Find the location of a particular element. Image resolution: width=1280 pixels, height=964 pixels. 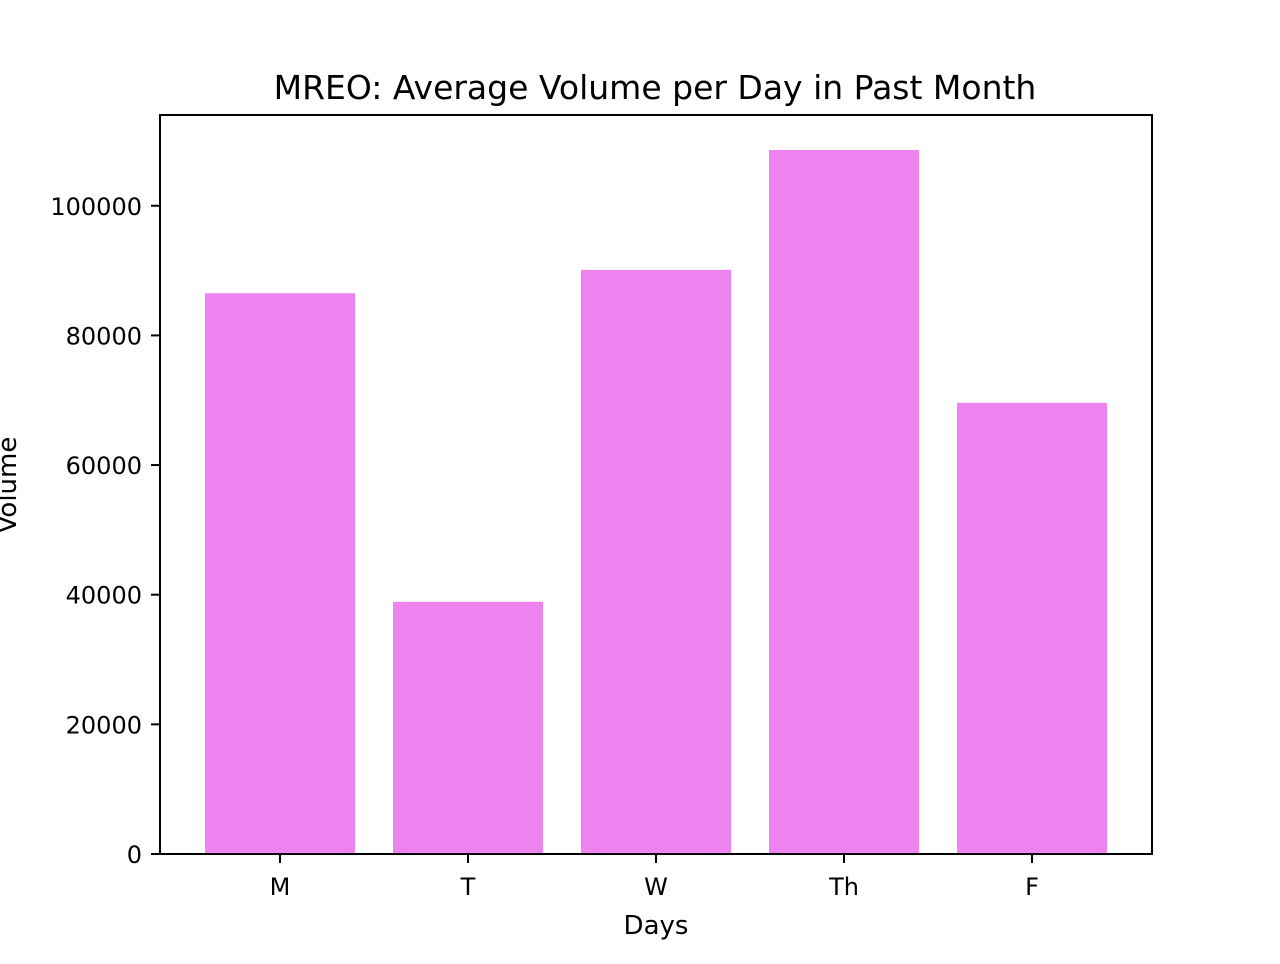

x-tick-label: Th is located at coordinates (843, 887).